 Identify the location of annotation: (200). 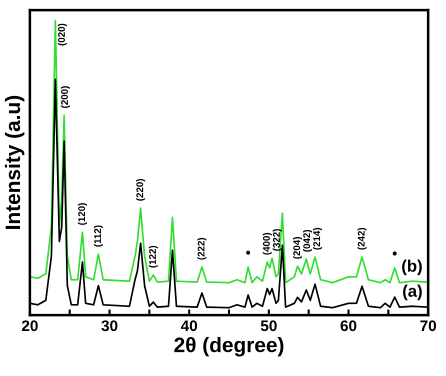
(65, 97).